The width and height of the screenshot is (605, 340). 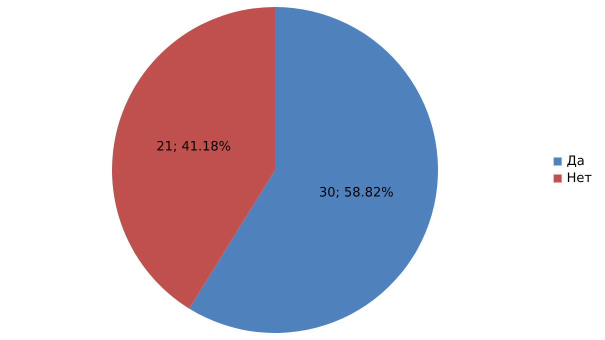 What do you see at coordinates (575, 161) in the screenshot?
I see `legend-label: Да` at bounding box center [575, 161].